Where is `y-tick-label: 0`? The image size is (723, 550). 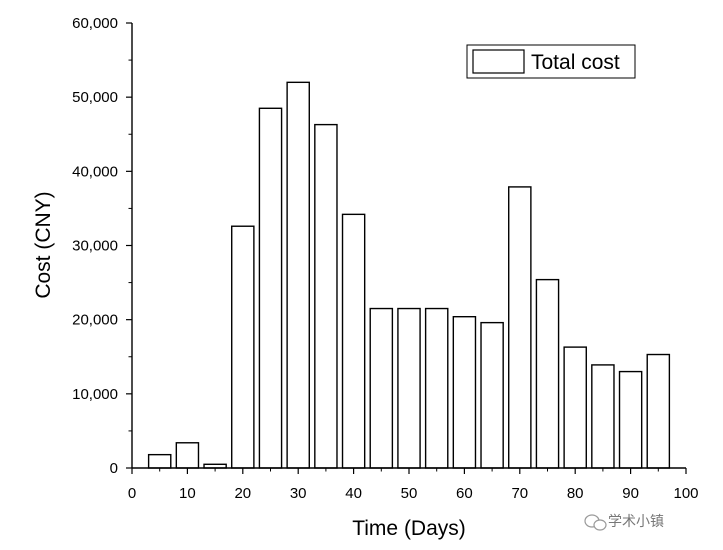
y-tick-label: 0 is located at coordinates (114, 468).